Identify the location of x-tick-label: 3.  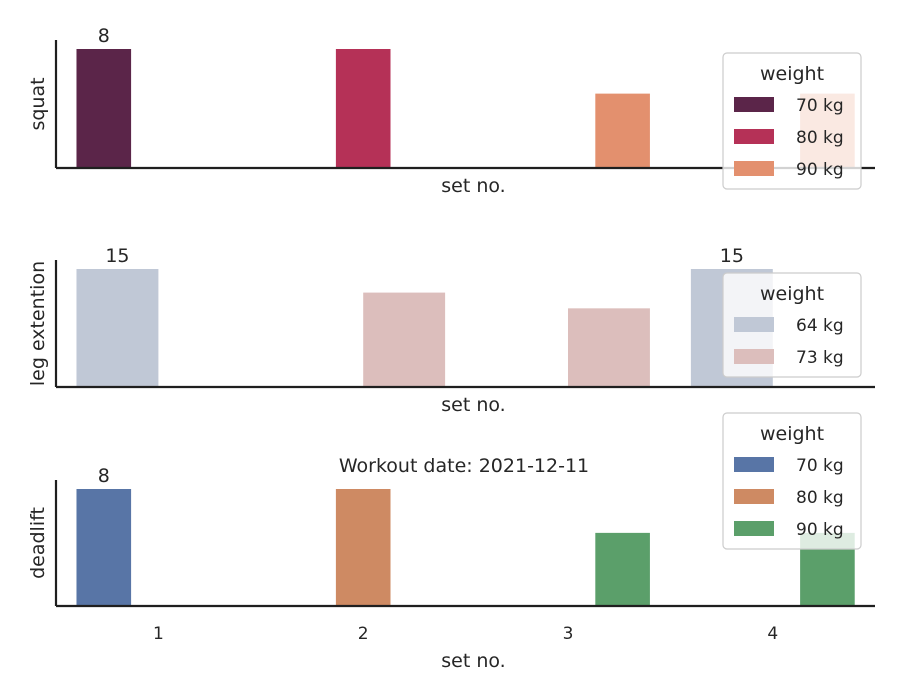
(568, 634).